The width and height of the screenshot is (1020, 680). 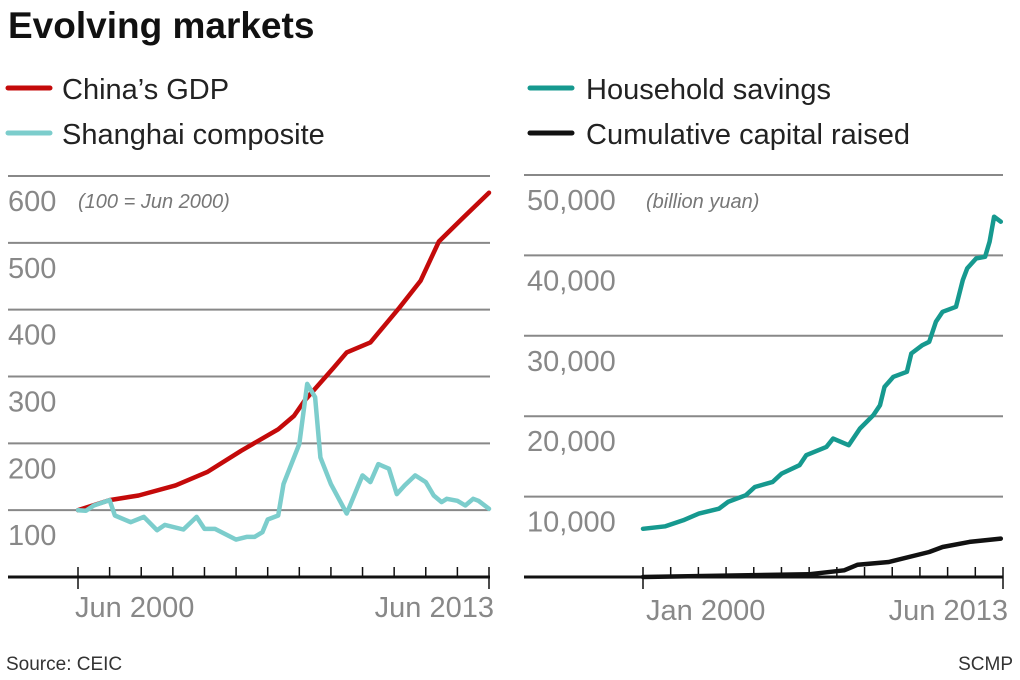 What do you see at coordinates (283, 461) in the screenshot?
I see `series-line-shanghai` at bounding box center [283, 461].